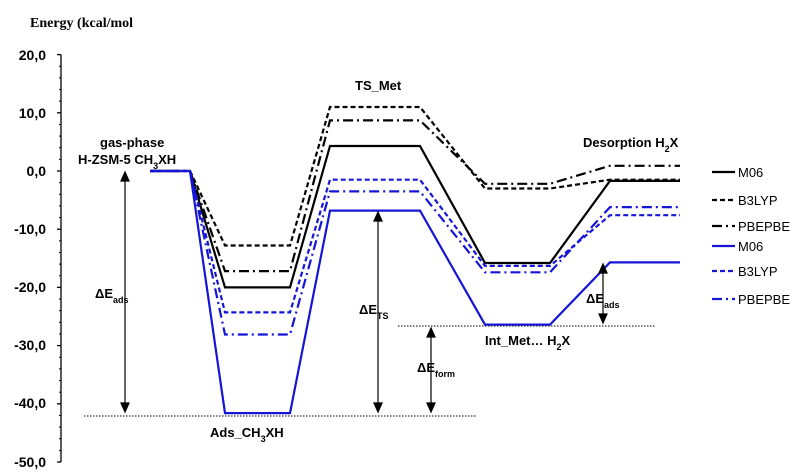  Describe the element at coordinates (32, 113) in the screenshot. I see `y-tick-label: 10,0` at that location.